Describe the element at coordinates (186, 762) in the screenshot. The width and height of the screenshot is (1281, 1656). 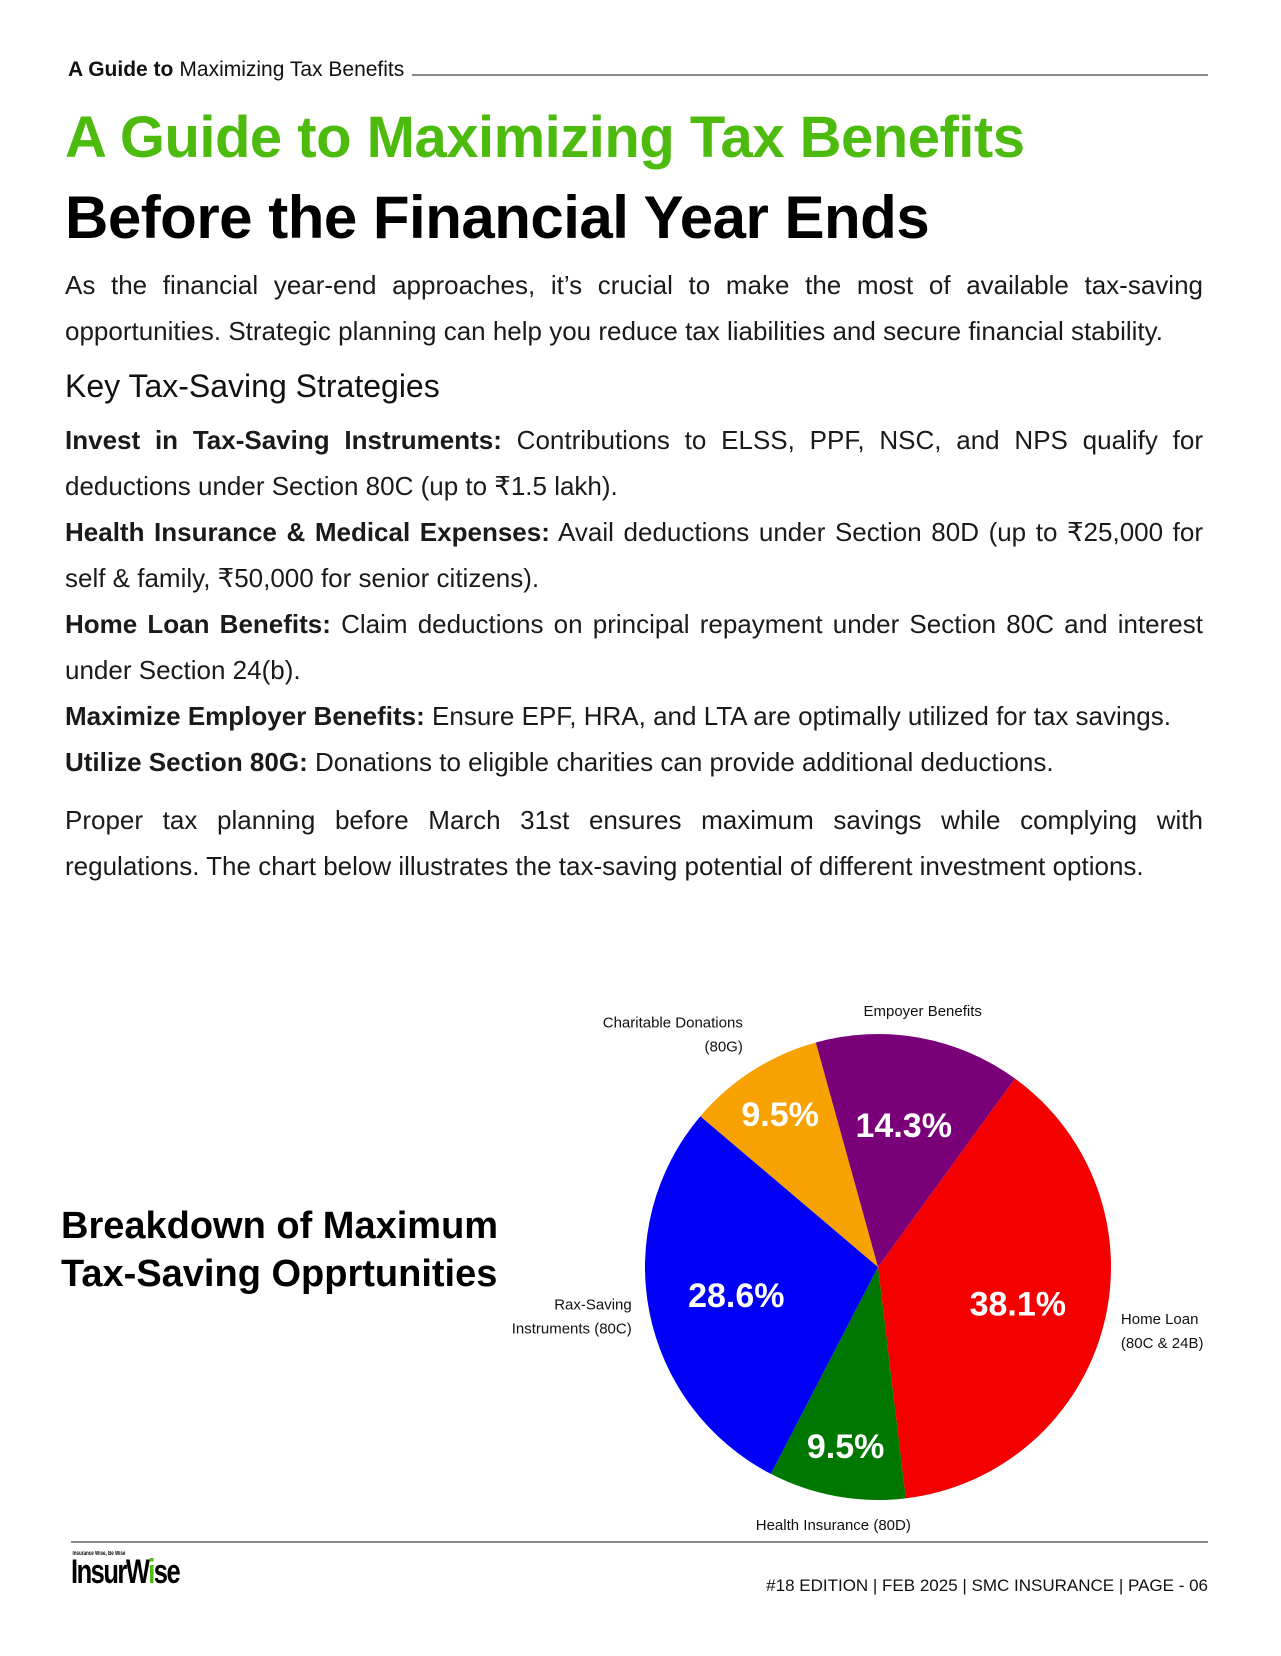
I see `strategy-label: Utilize Section 80G:` at that location.